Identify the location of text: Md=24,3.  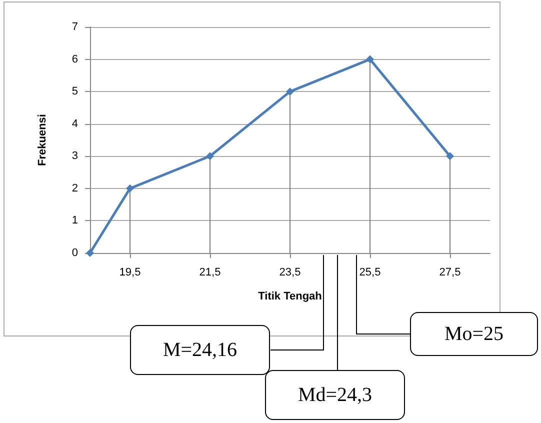
(335, 395).